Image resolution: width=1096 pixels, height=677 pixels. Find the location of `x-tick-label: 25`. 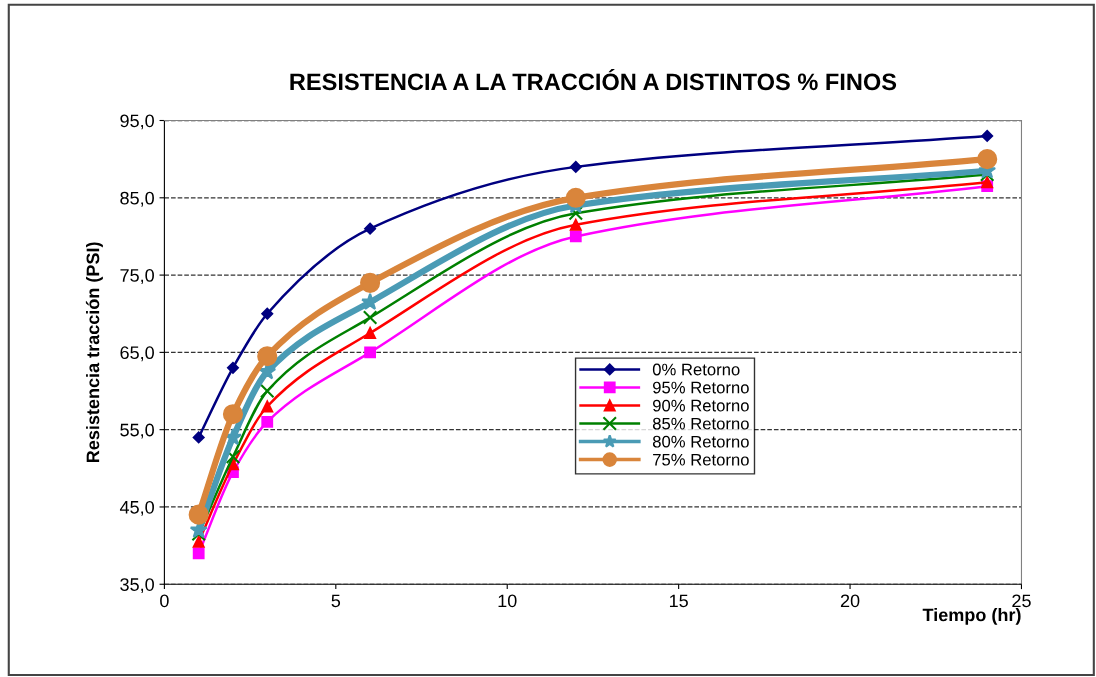

x-tick-label: 25 is located at coordinates (1021, 601).